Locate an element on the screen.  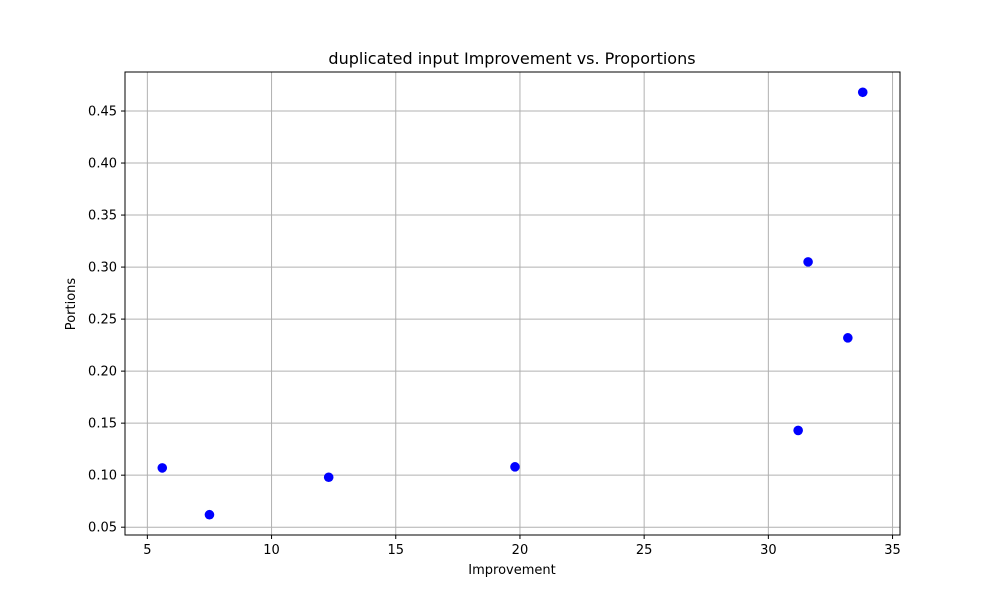
y-tick-label: 0.40 is located at coordinates (102, 164).